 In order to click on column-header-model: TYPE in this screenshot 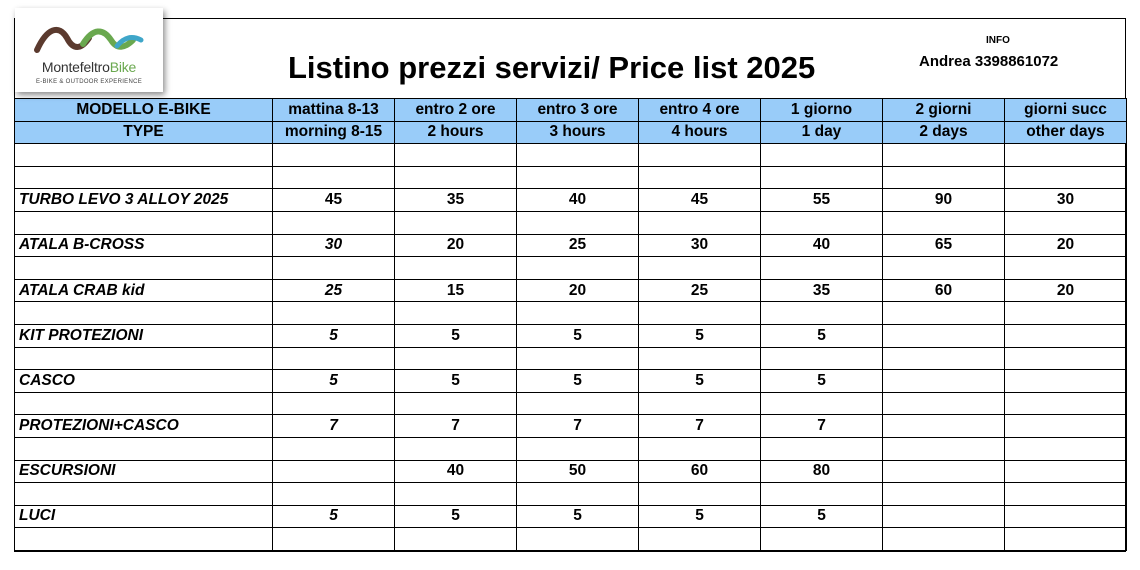, I will do `click(143, 132)`.